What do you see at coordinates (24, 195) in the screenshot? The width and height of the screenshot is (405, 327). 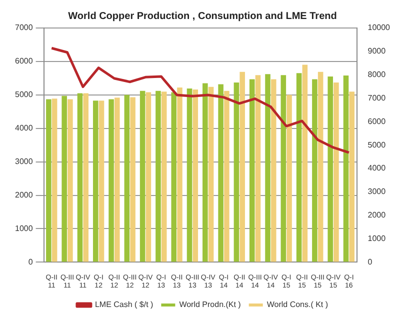 I see `y-tick-label: 2000` at bounding box center [24, 195].